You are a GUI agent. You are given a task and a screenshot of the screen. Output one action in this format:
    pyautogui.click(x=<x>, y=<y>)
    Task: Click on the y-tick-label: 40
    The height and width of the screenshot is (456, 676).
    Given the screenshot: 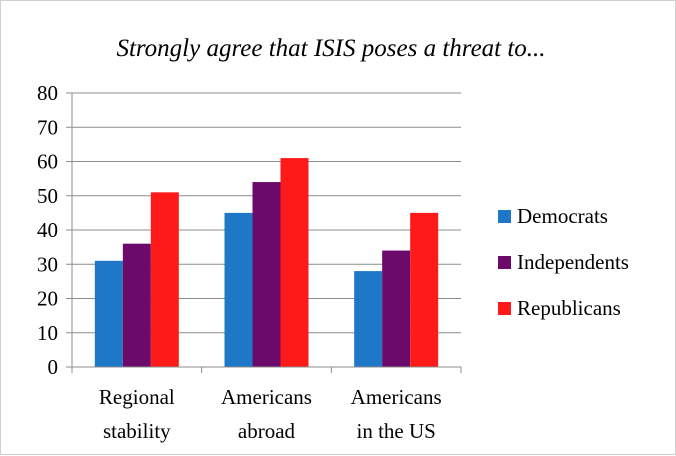 What is the action you would take?
    pyautogui.click(x=47, y=230)
    